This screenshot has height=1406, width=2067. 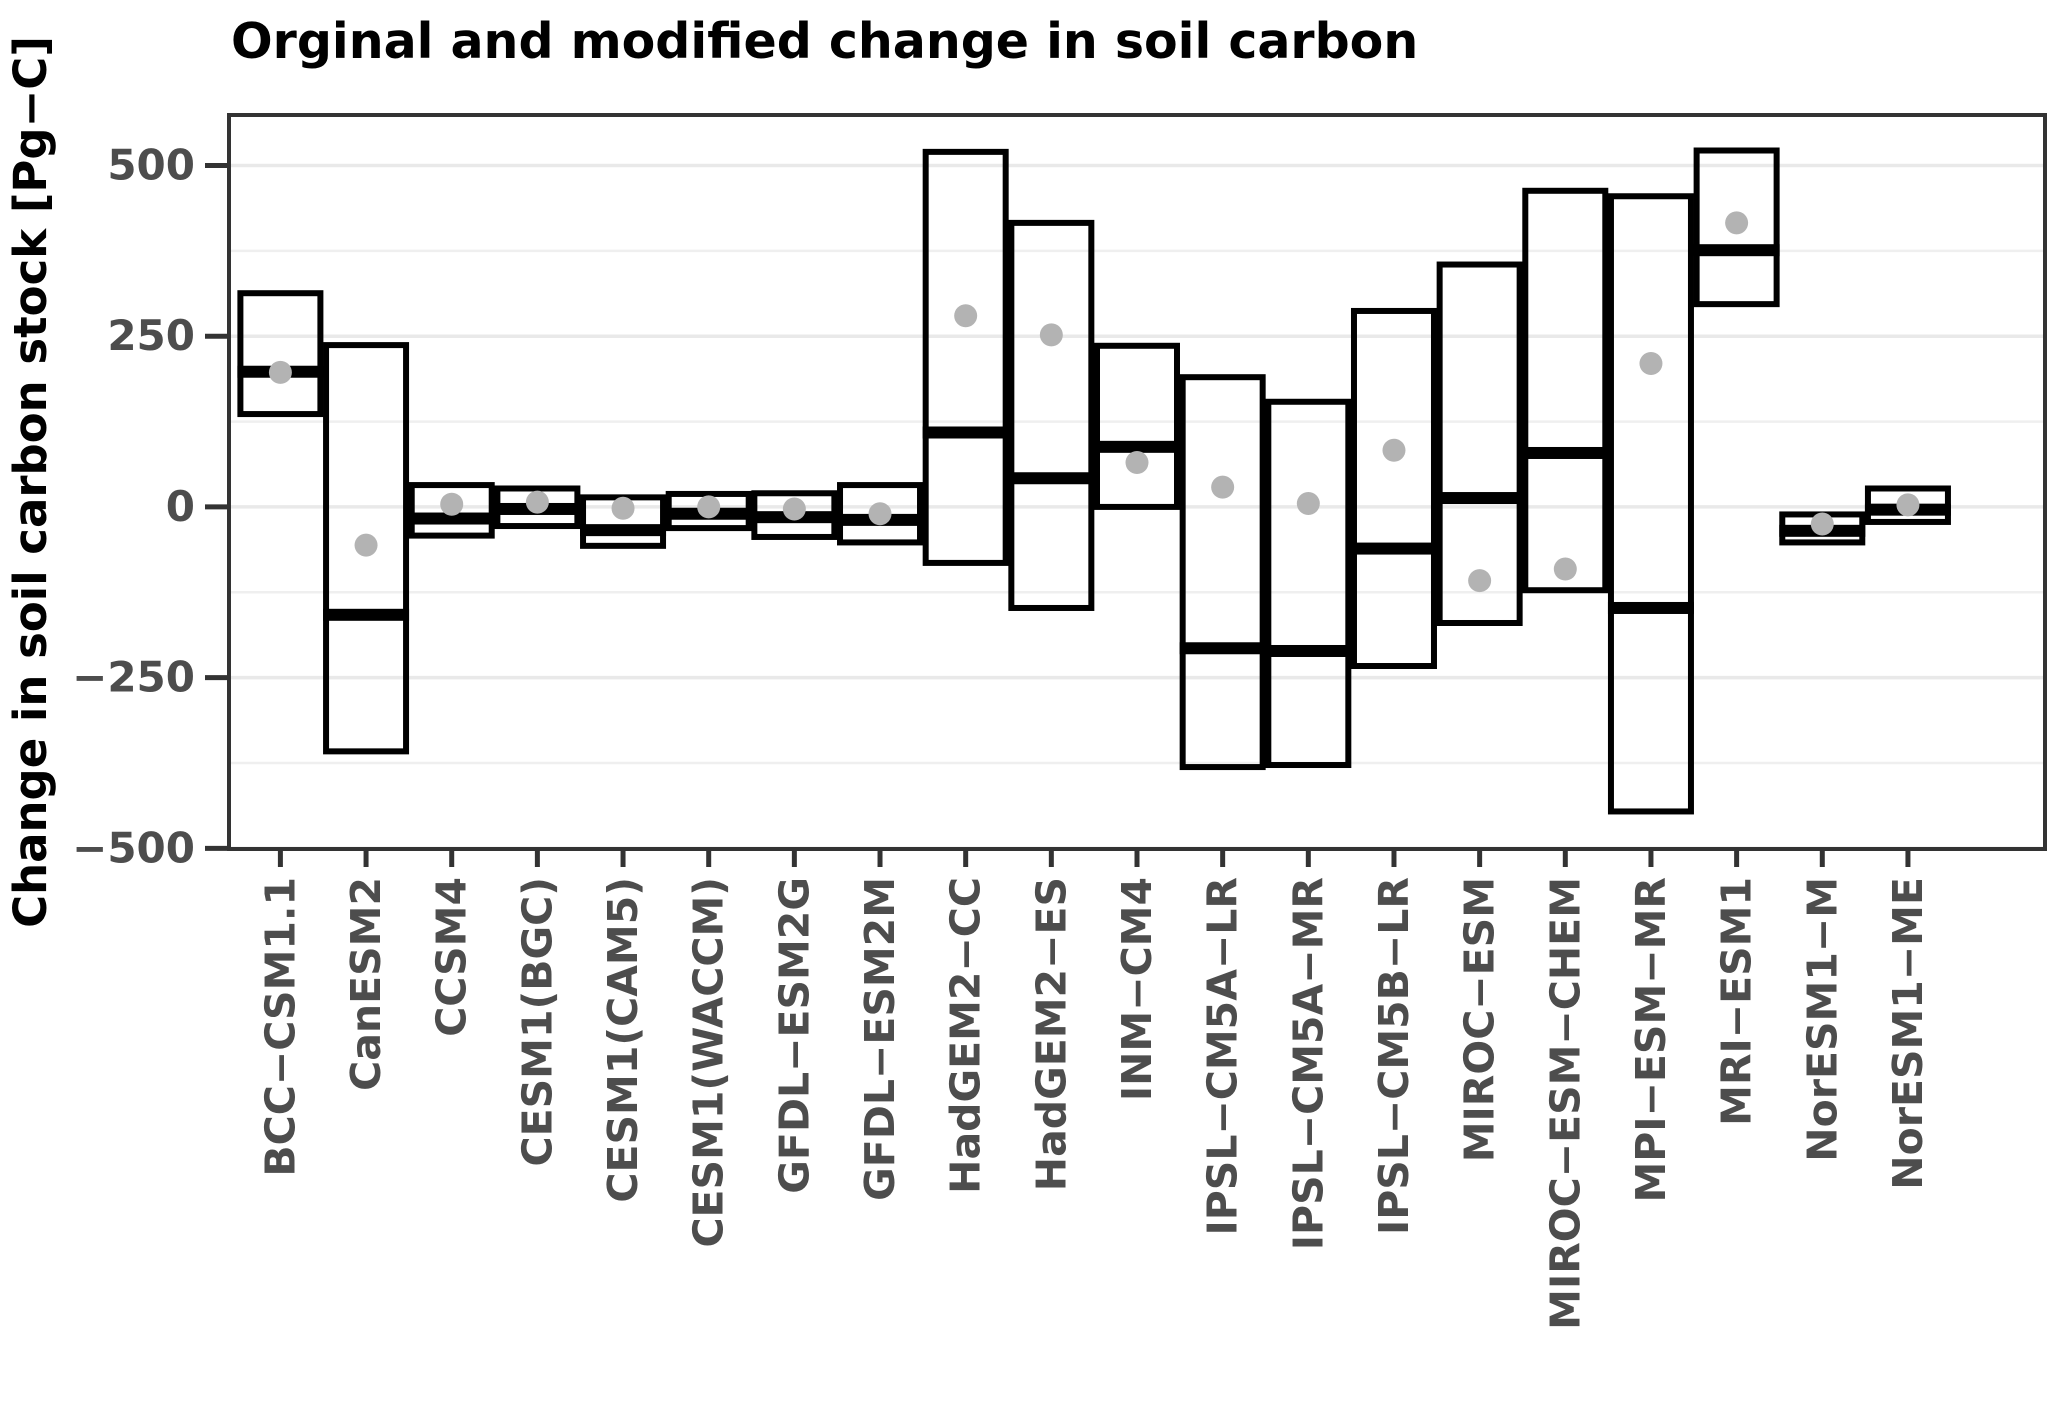 I want to click on y-tick-label: −500, so click(x=133, y=847).